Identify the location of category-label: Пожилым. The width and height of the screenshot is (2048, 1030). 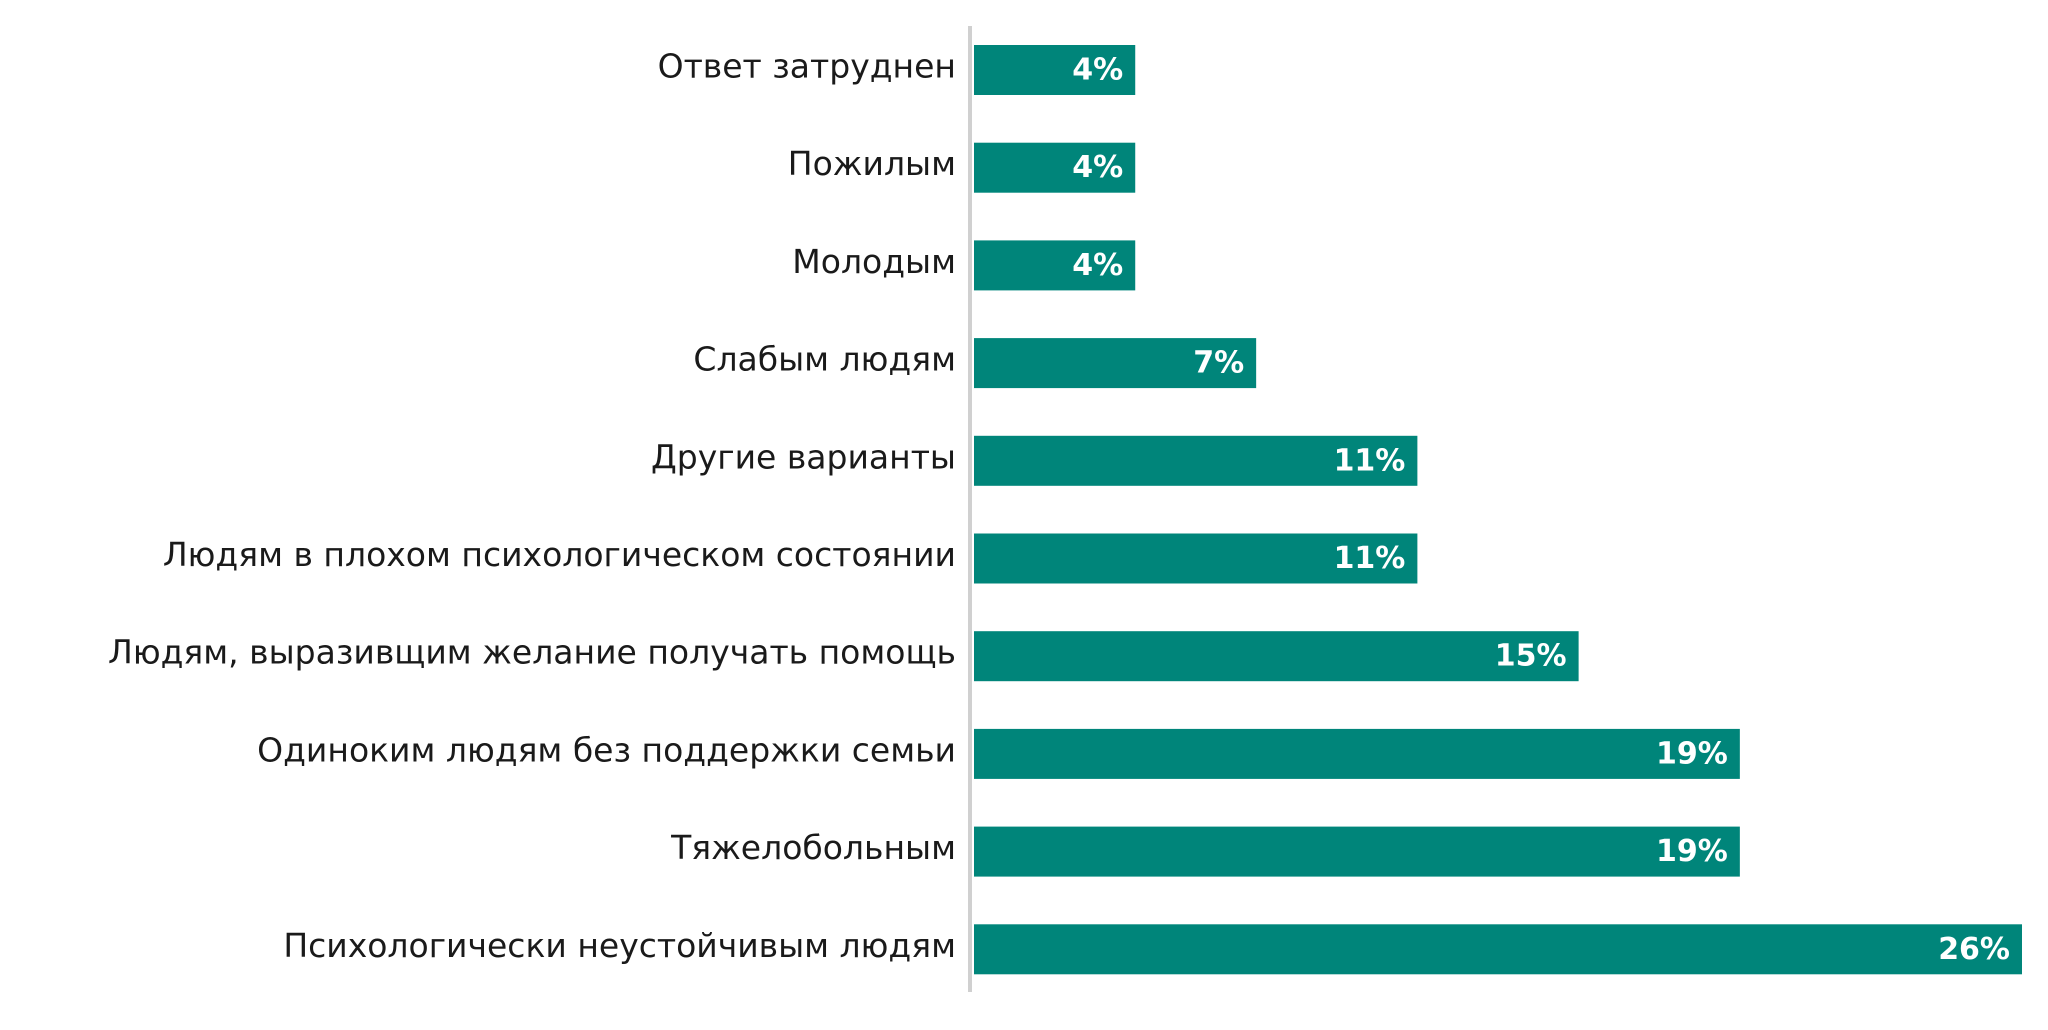
(872, 163).